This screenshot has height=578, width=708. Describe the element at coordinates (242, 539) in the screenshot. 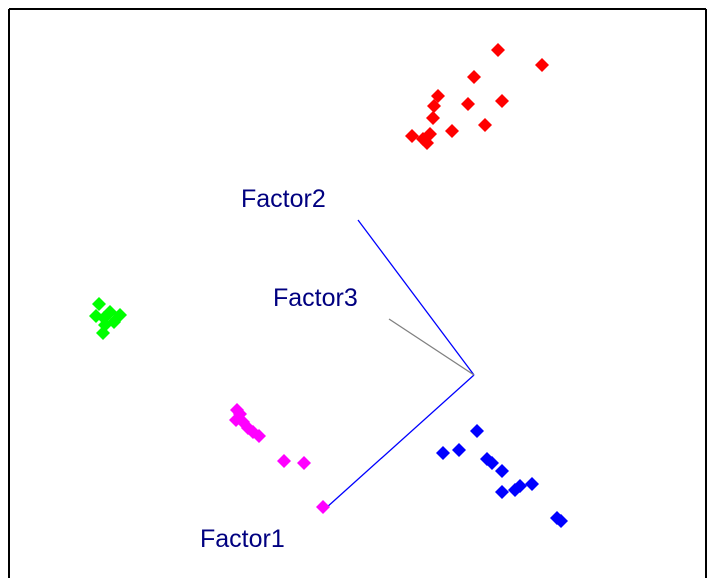

I see `axis-label-factor1: Factor1` at that location.